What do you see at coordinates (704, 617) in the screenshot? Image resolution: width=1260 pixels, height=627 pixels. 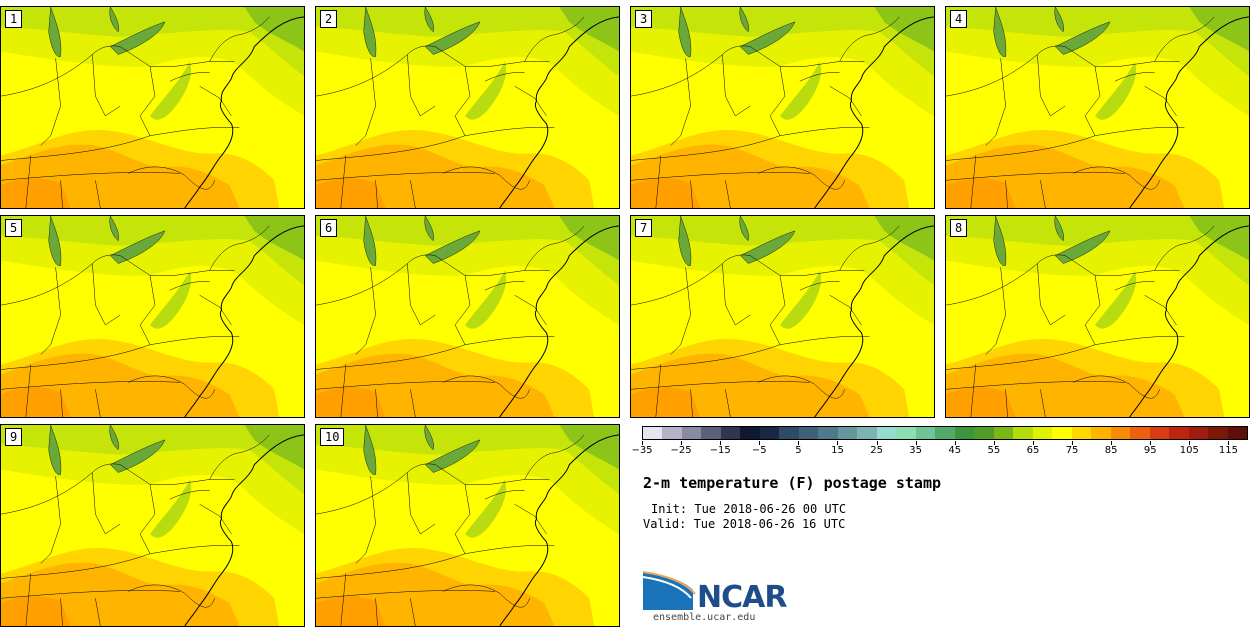 I see `website-url: ensemble.ucar.edu` at bounding box center [704, 617].